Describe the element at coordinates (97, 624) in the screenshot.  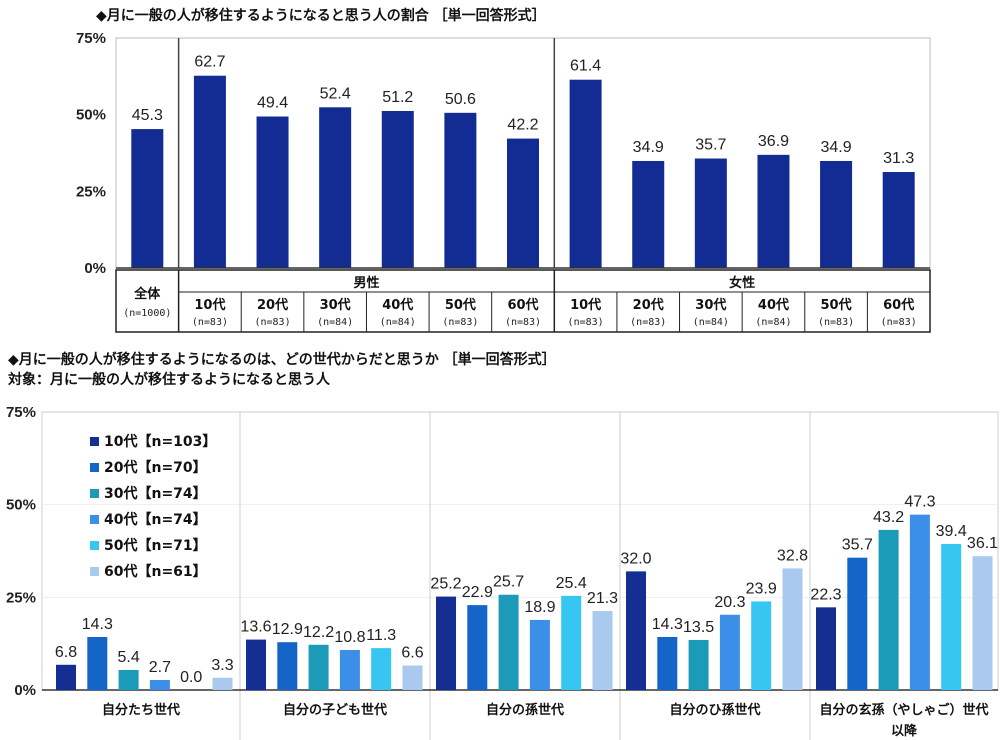
I see `data-label: 14.3` at that location.